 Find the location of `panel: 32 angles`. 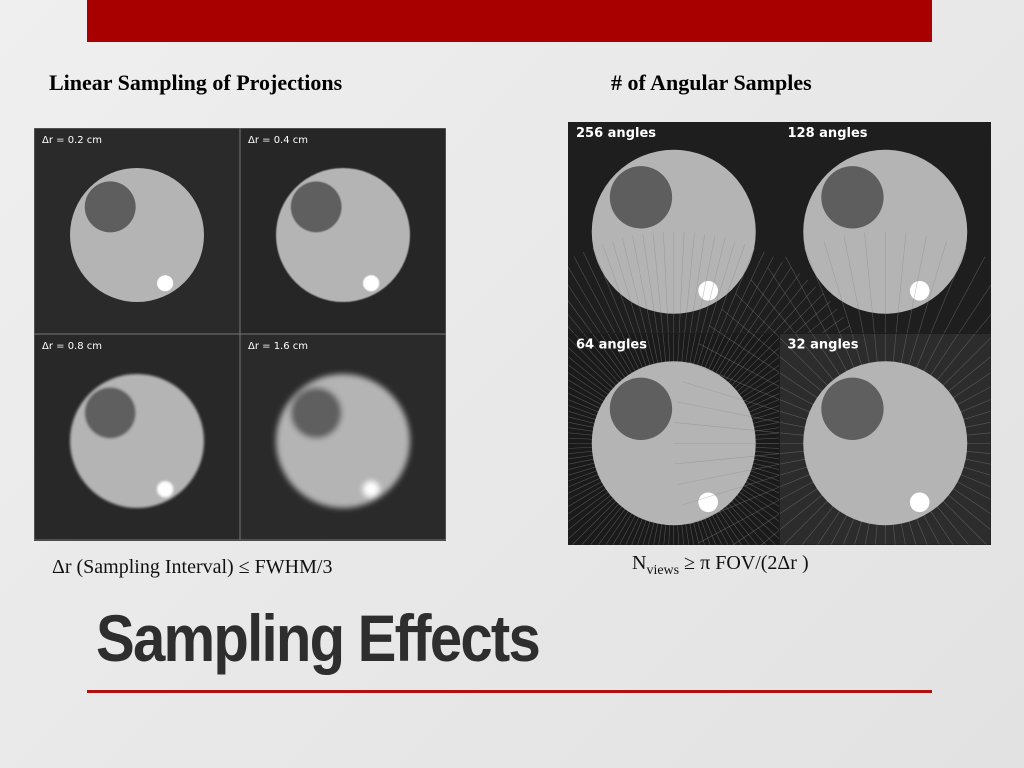

panel: 32 angles is located at coordinates (832, 388).